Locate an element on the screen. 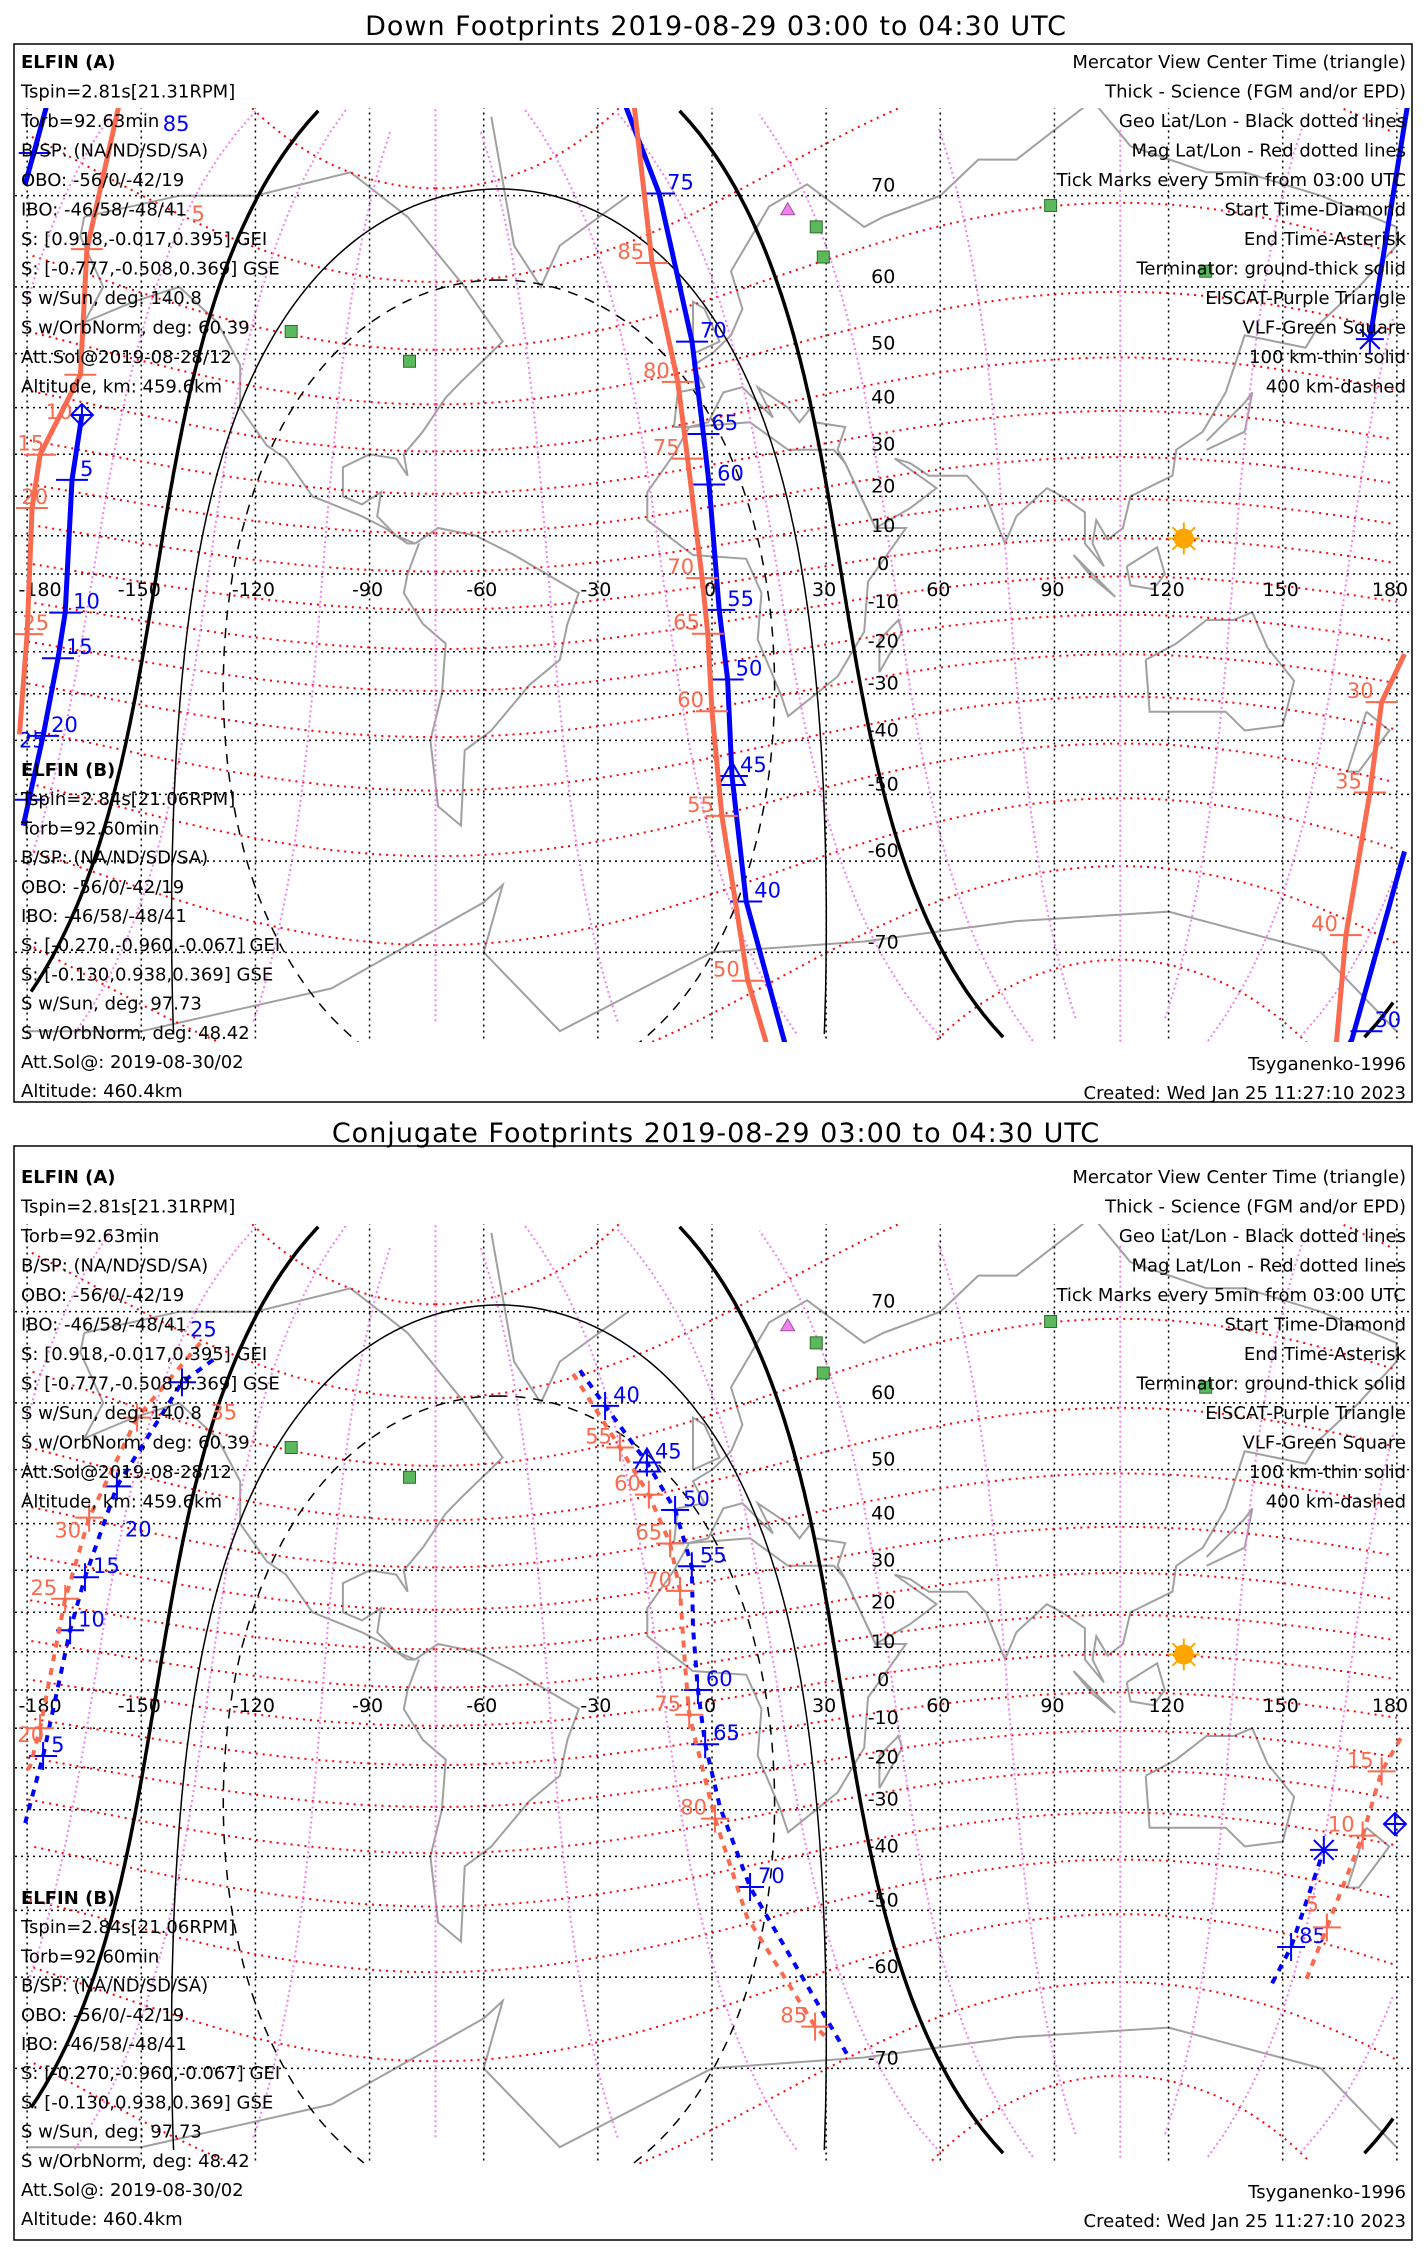  sun-disc is located at coordinates (1183, 538).